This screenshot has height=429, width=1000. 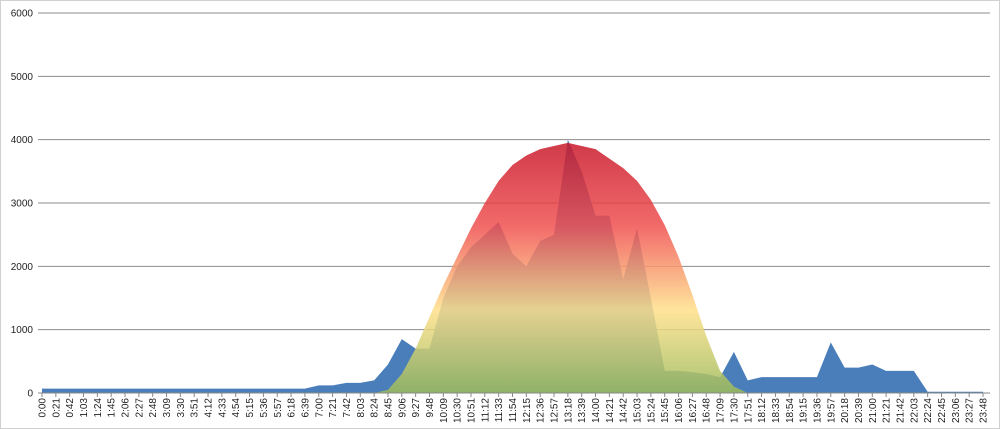 What do you see at coordinates (181, 408) in the screenshot?
I see `x-tick-label: 3:30` at bounding box center [181, 408].